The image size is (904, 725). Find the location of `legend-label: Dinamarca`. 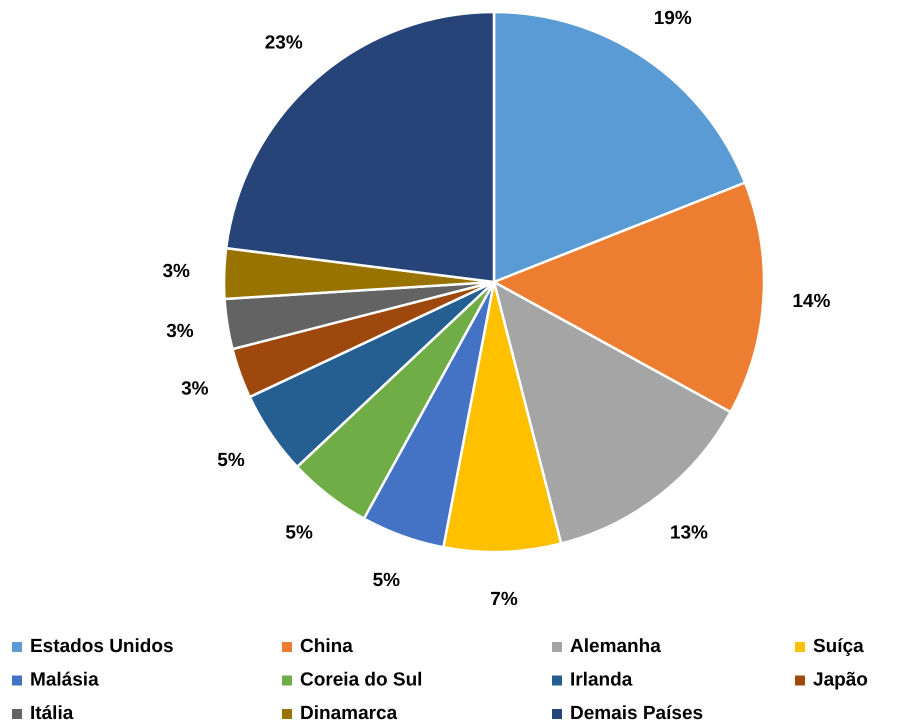

legend-label: Dinamarca is located at coordinates (349, 713).